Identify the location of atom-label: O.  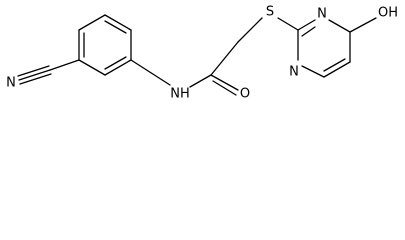
(245, 94).